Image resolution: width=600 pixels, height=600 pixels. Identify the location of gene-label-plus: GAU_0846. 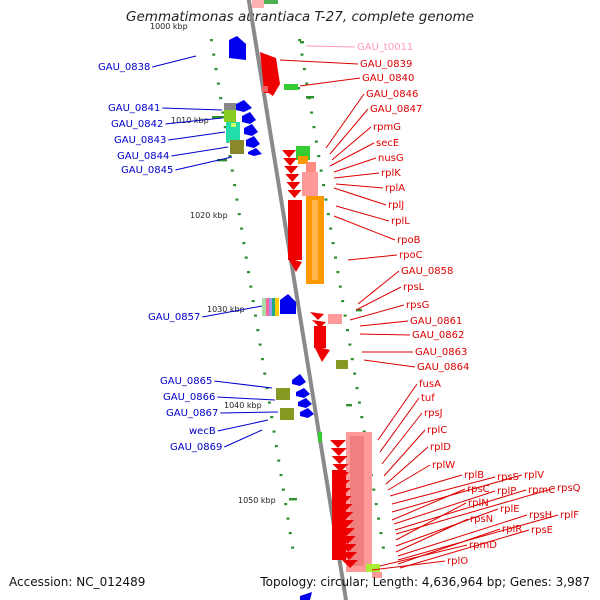
(392, 94).